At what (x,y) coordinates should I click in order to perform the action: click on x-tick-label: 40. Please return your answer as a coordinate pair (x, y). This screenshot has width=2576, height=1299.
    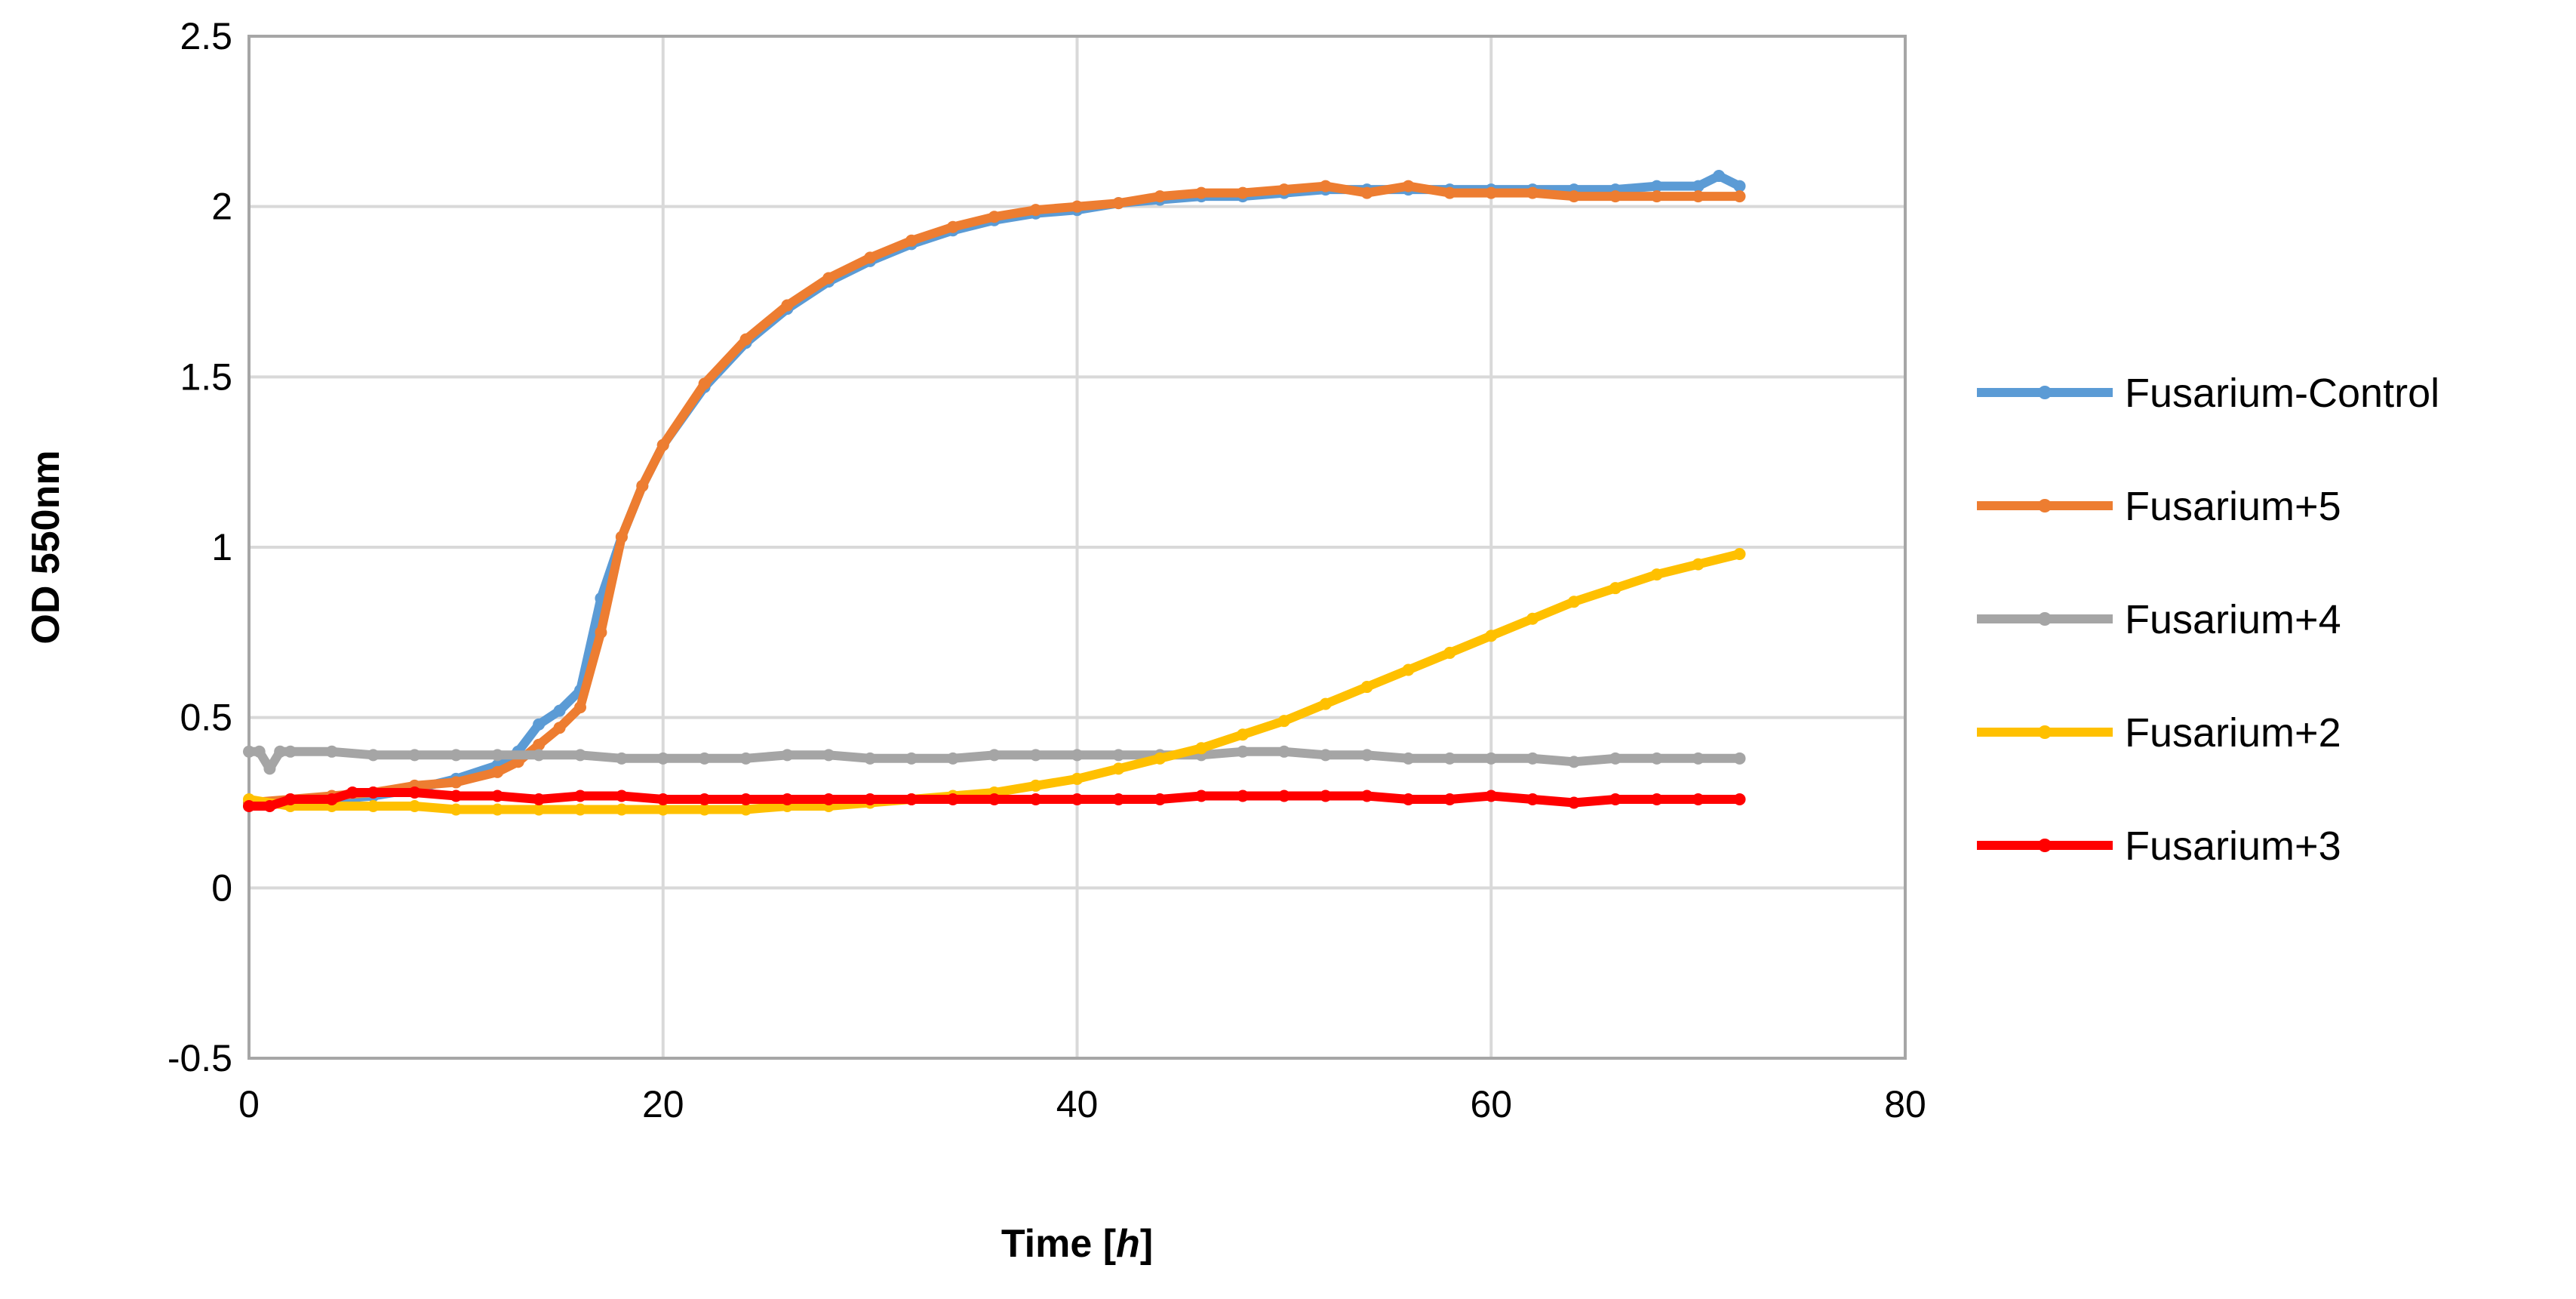
    Looking at the image, I should click on (1077, 1104).